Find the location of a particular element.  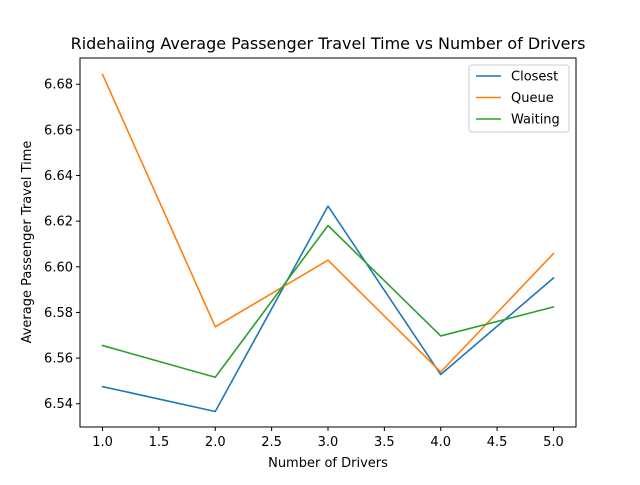

y-tick-label: 6.64 is located at coordinates (58, 176).